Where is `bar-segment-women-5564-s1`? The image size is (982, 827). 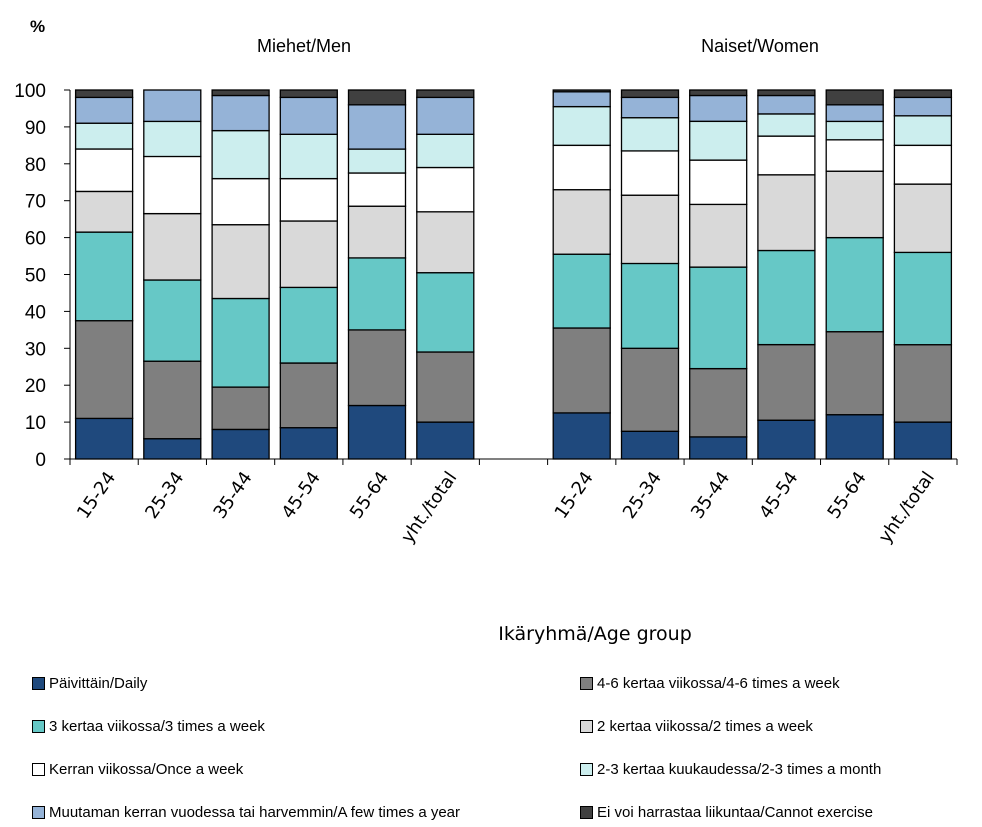
bar-segment-women-5564-s1 is located at coordinates (854, 373).